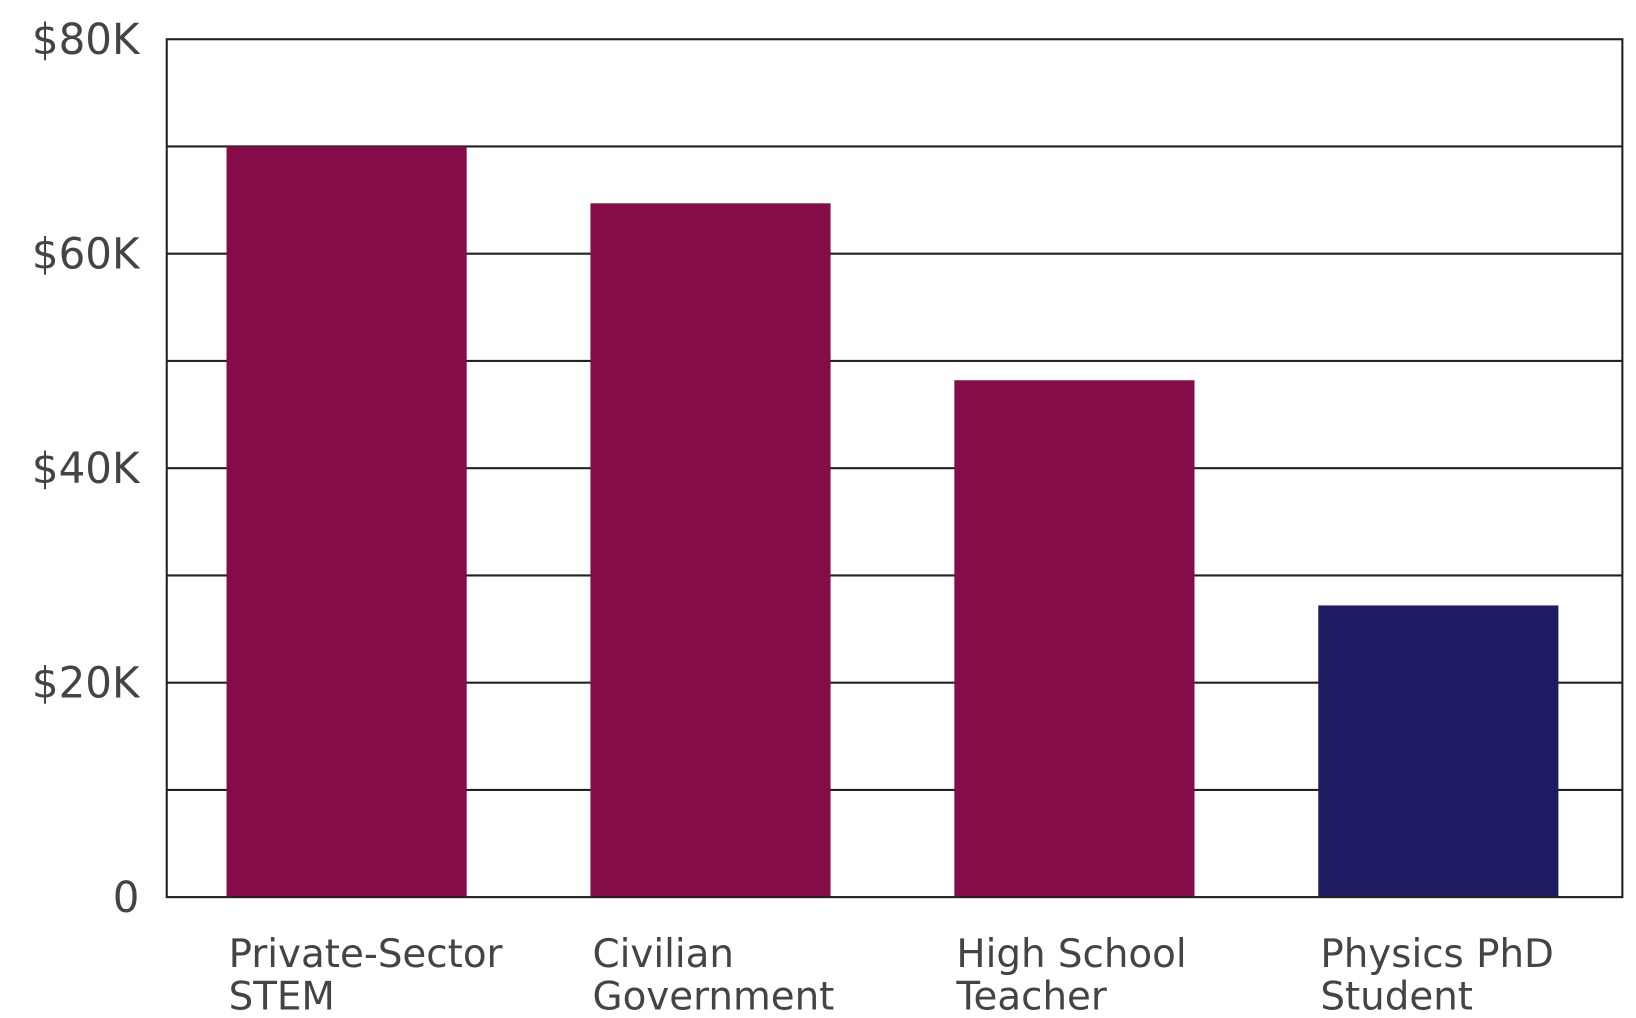  What do you see at coordinates (126, 897) in the screenshot?
I see `y-tick-label: 0` at bounding box center [126, 897].